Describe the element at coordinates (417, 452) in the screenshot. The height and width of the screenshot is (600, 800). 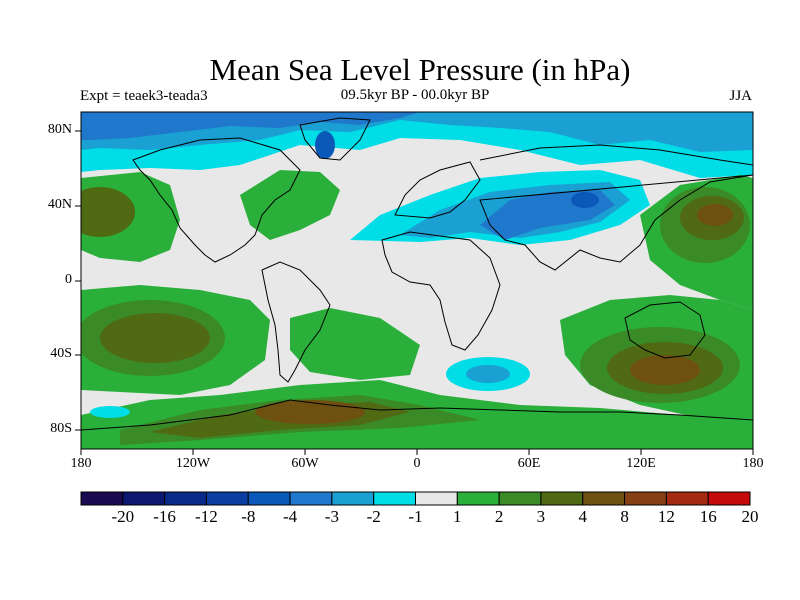
I see `lon-ticks` at that location.